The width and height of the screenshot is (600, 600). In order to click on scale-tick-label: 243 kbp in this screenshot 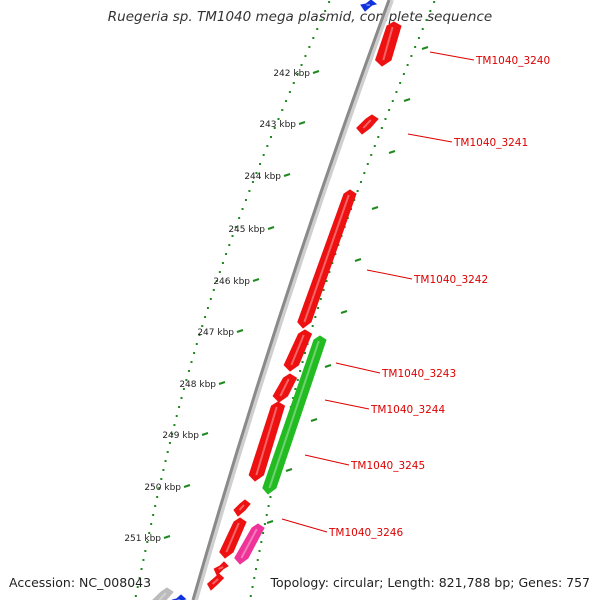, I will do `click(277, 125)`.